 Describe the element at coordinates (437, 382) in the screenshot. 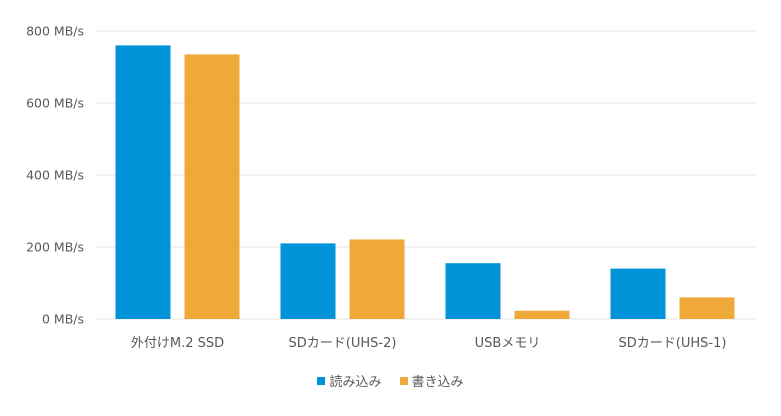

I see `legend-label-write: 書き込み` at that location.